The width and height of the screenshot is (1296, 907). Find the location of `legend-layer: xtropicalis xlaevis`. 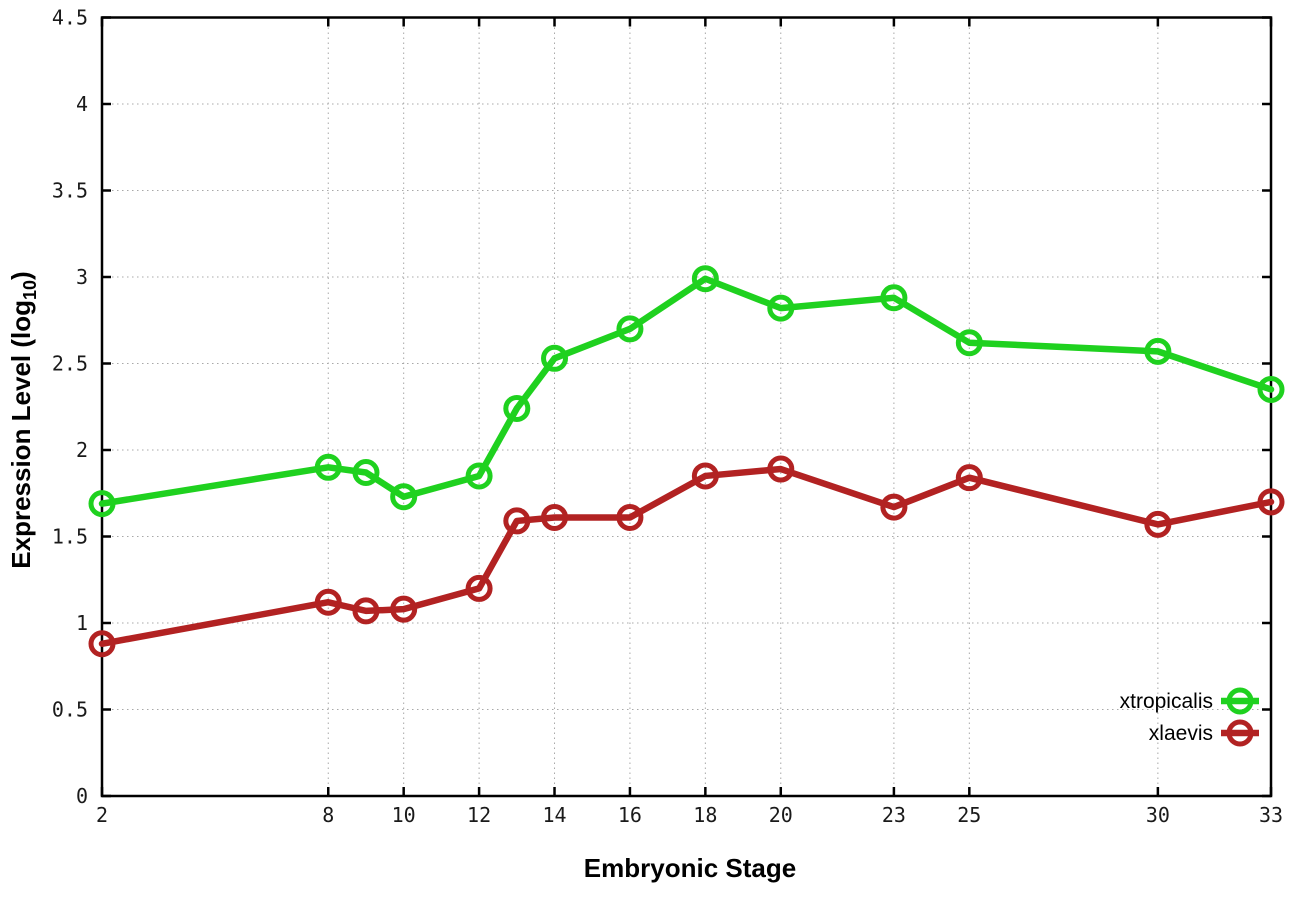

legend-layer: xtropicalis xlaevis is located at coordinates (1189, 717).